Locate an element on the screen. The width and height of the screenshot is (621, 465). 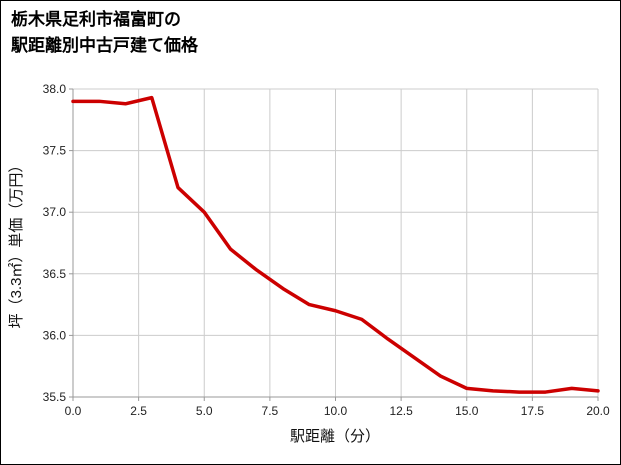
y-tick-labels: 35.5 36.0 36.5 37.0 37.5 38.0 is located at coordinates (55, 243).